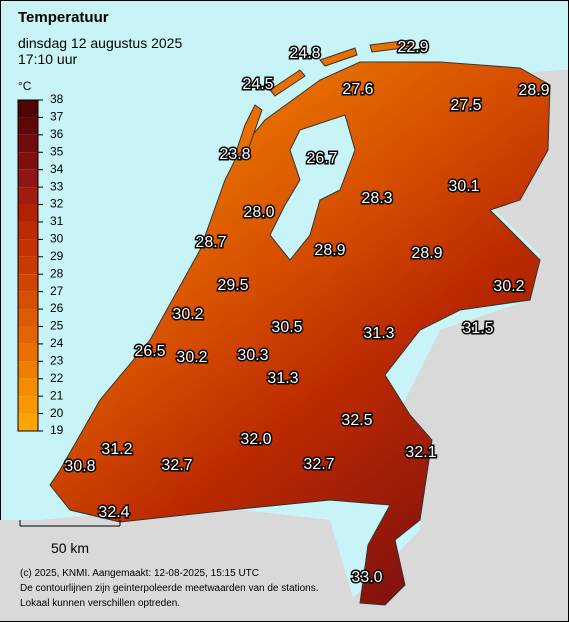 This screenshot has height=622, width=569. What do you see at coordinates (255, 439) in the screenshot?
I see `station-value: 32.0` at bounding box center [255, 439].